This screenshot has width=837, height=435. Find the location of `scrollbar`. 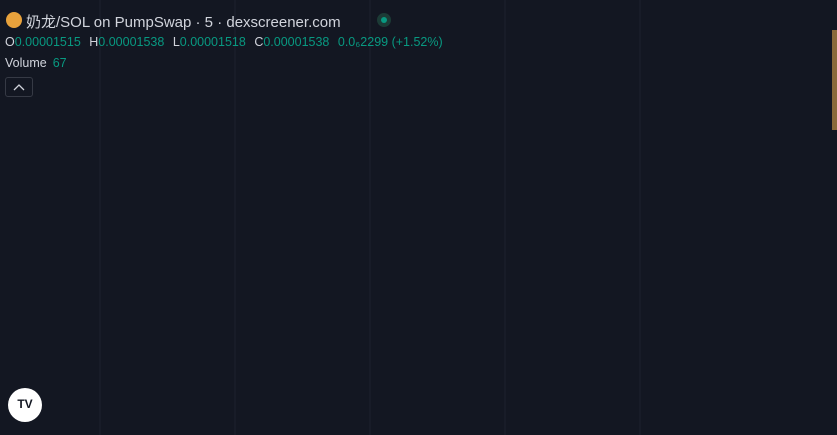

scrollbar is located at coordinates (834, 80).